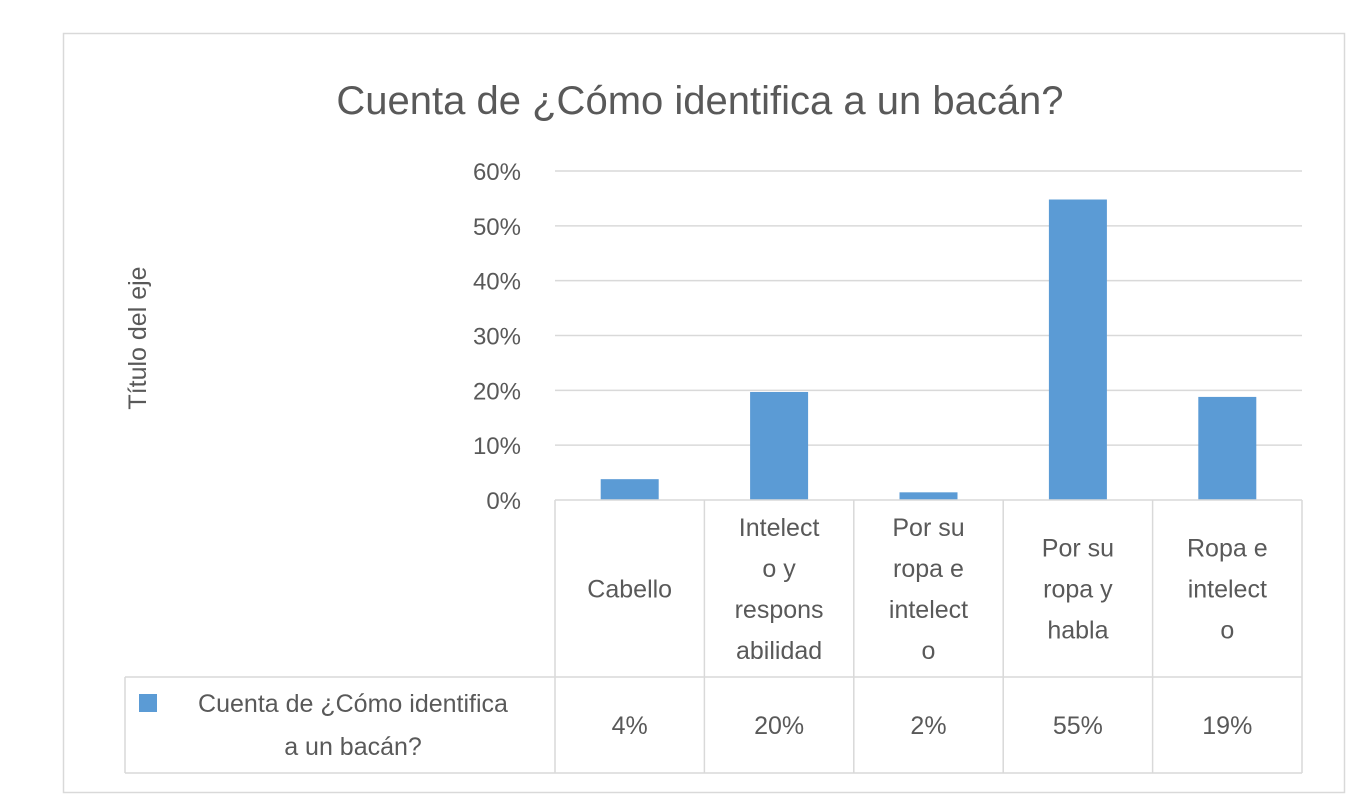 The width and height of the screenshot is (1371, 803). What do you see at coordinates (353, 704) in the screenshot?
I see `legend-label: Cuenta de ¿Cómo identifica` at bounding box center [353, 704].